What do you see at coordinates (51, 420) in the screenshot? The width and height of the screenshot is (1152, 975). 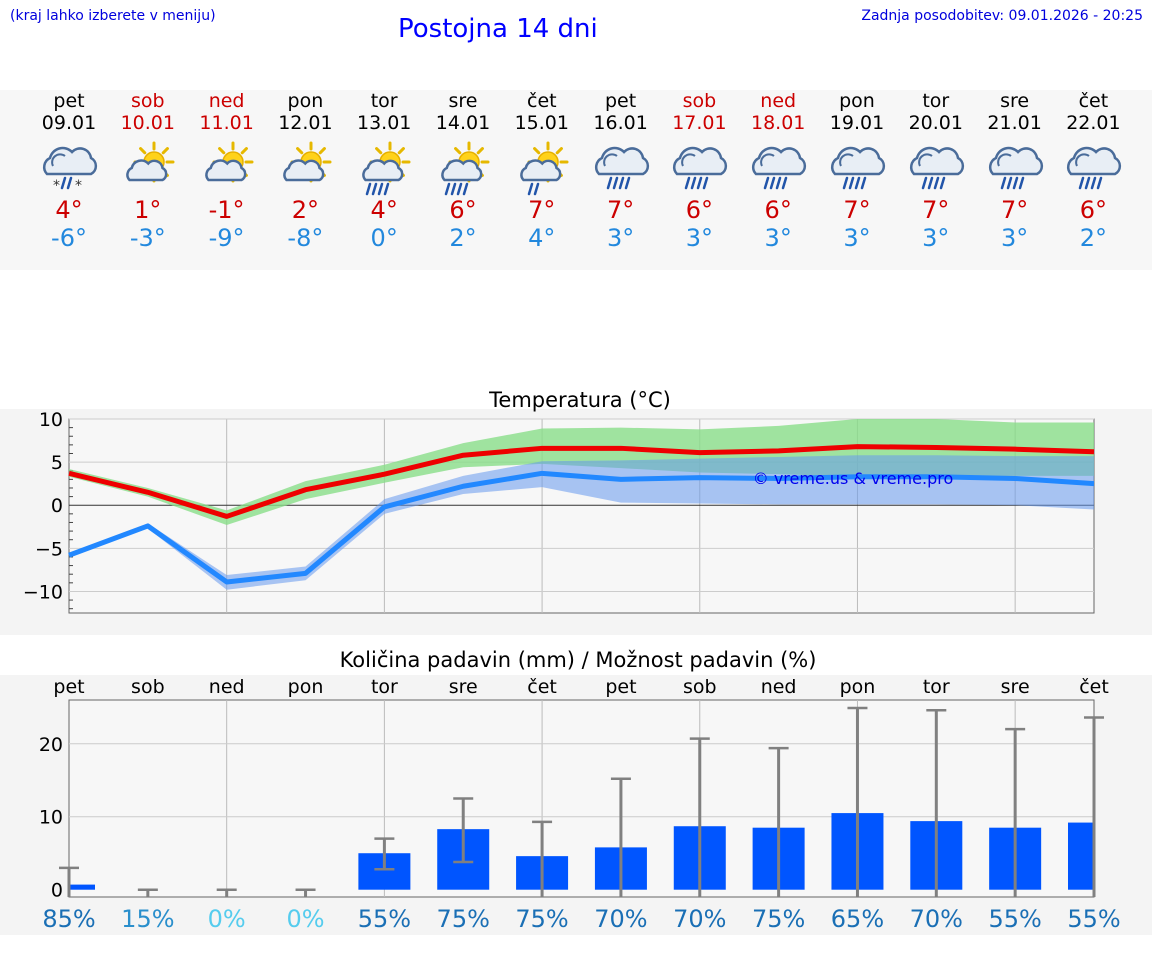 I see `y-tick-label: 10` at bounding box center [51, 420].